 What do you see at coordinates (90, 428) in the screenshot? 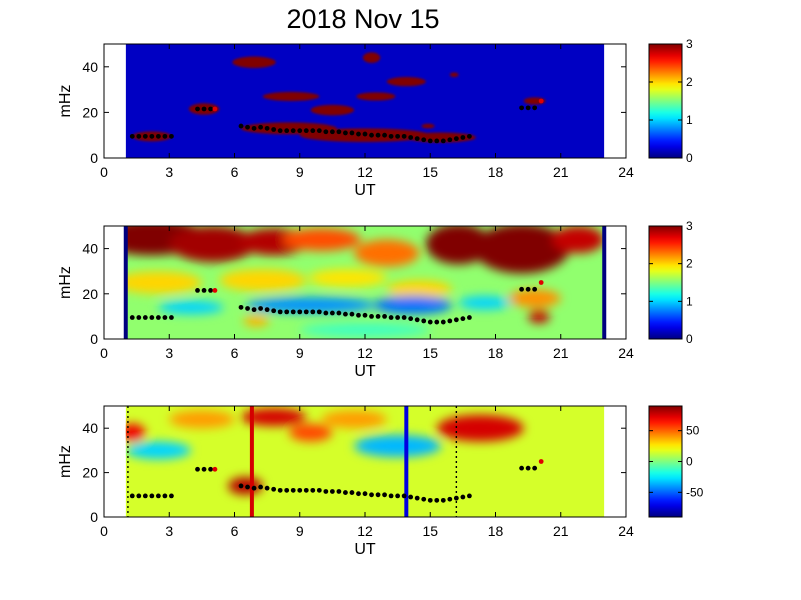
I see `y-tick-label: 40` at bounding box center [90, 428].